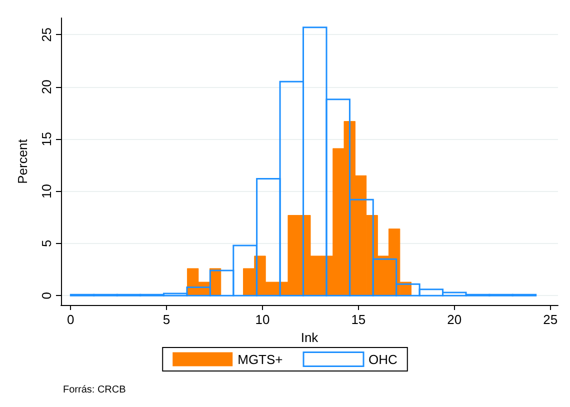  Describe the element at coordinates (358, 319) in the screenshot. I see `x-tick-label: 15` at that location.